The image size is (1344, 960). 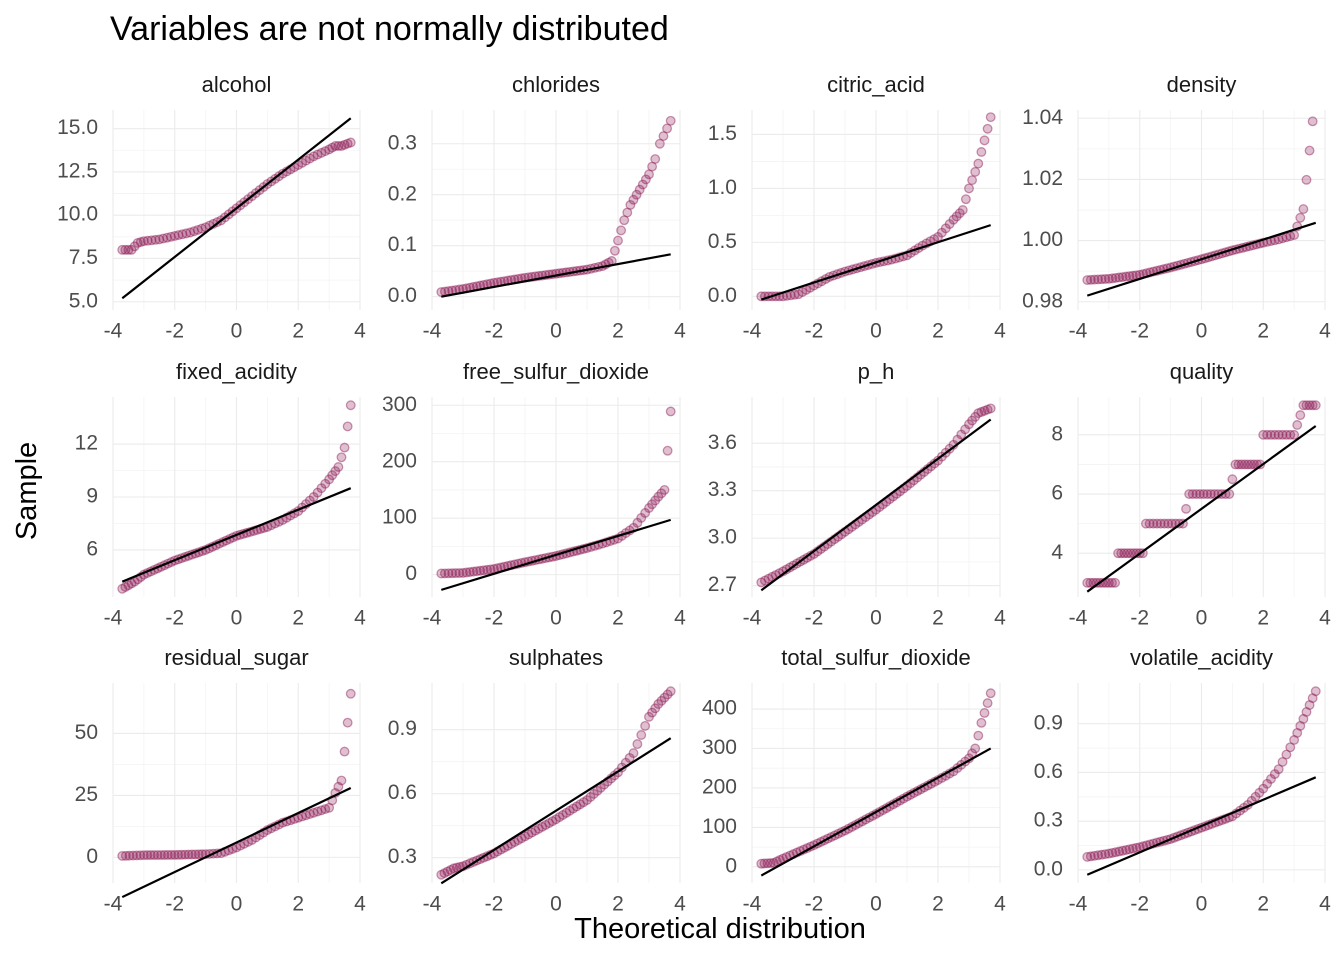 I want to click on panel-free-sulfur-dioxide-y-tick-label: 200, so click(x=399, y=460).